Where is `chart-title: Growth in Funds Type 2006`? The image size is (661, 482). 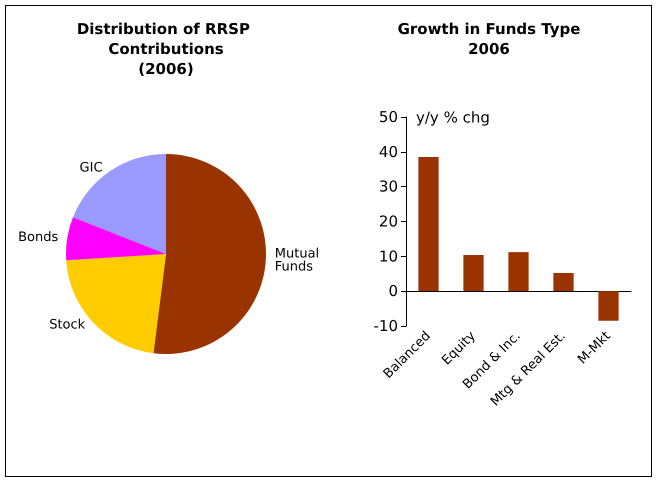
chart-title: Growth in Funds Type 2006 is located at coordinates (489, 39).